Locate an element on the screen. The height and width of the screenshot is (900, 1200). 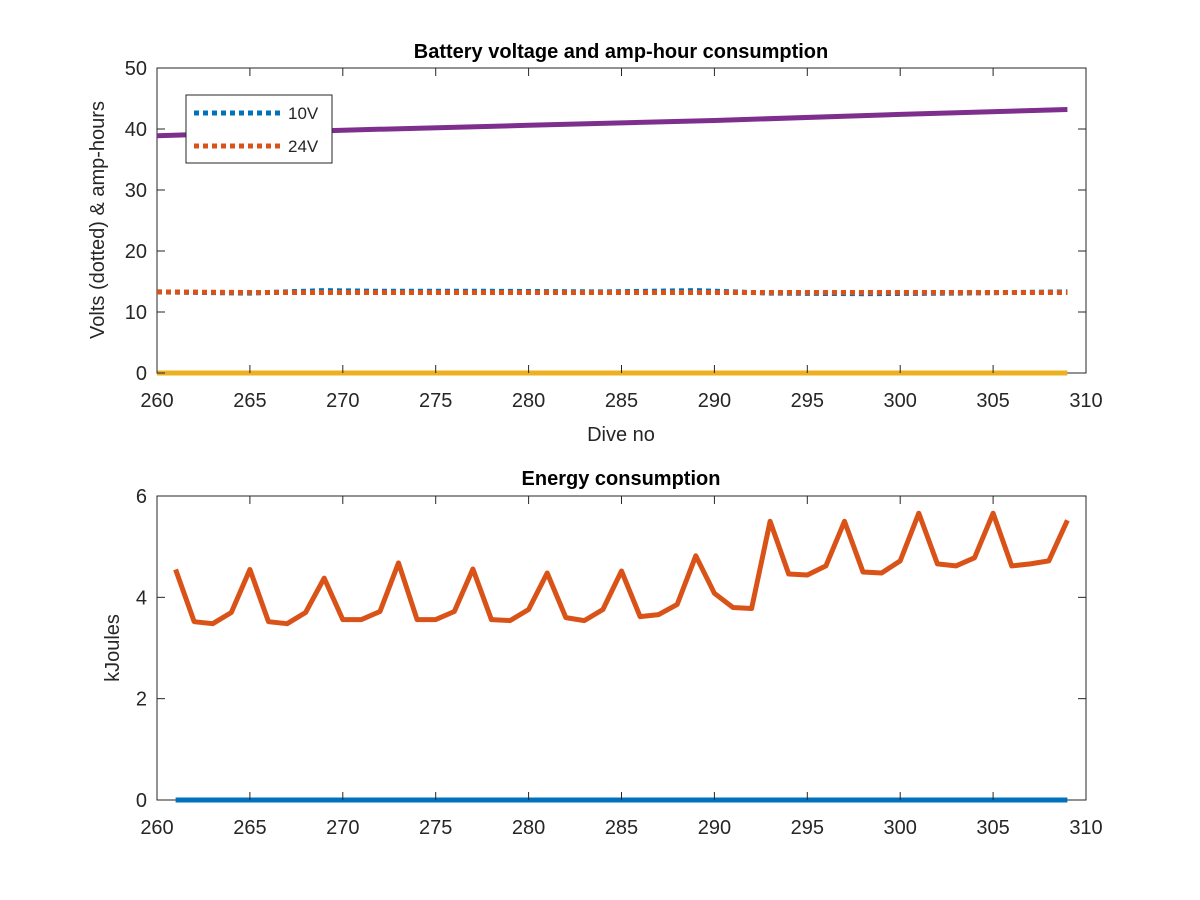
bottom-x-tick-label: 290 is located at coordinates (714, 828).